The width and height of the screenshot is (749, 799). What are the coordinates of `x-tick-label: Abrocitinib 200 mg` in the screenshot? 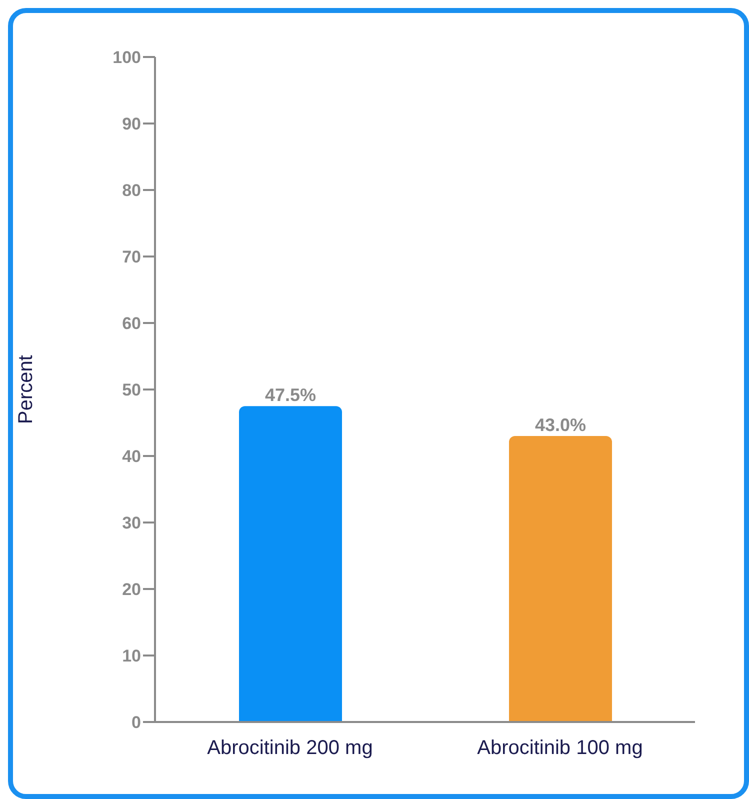 It's located at (290, 748).